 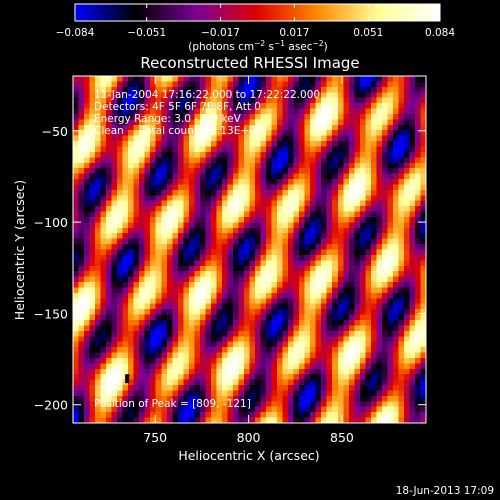 I want to click on annotation-detectors: Detectors: 4F 5F 6F 7F 8F, Att 0, so click(x=177, y=107).